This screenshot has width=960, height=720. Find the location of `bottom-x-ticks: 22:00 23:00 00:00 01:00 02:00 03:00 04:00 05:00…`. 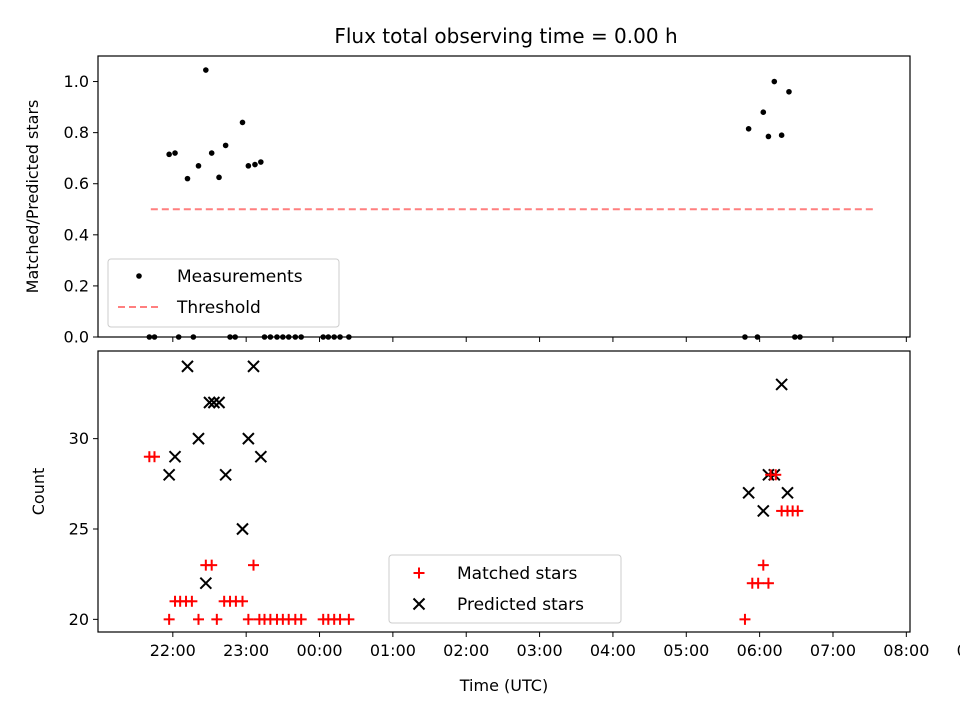

bottom-x-ticks: 22:00 23:00 00:00 01:00 02:00 03:00 04:00 05:00… is located at coordinates (555, 646).